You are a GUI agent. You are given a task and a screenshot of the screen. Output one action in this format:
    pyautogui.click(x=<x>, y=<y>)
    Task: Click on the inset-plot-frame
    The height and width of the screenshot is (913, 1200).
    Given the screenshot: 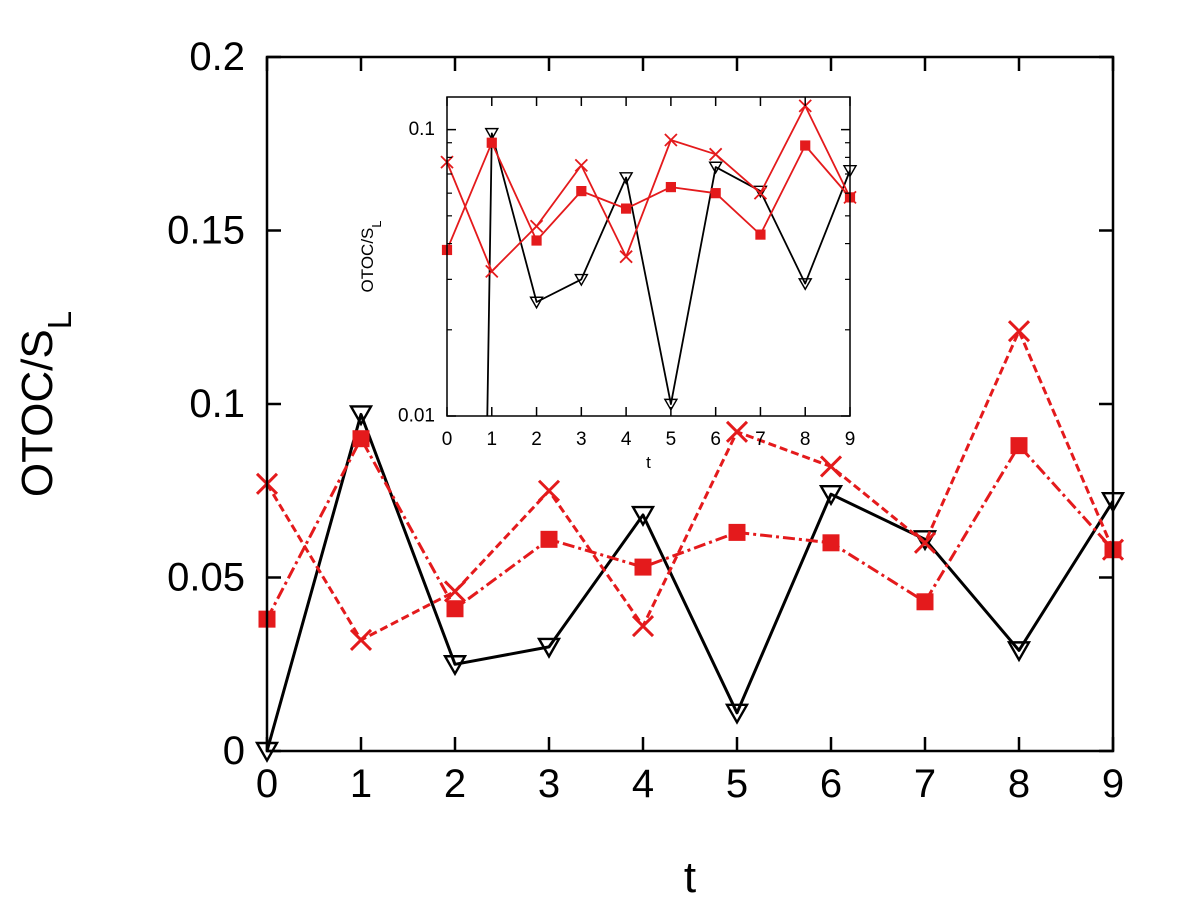 What is the action you would take?
    pyautogui.click(x=648, y=256)
    